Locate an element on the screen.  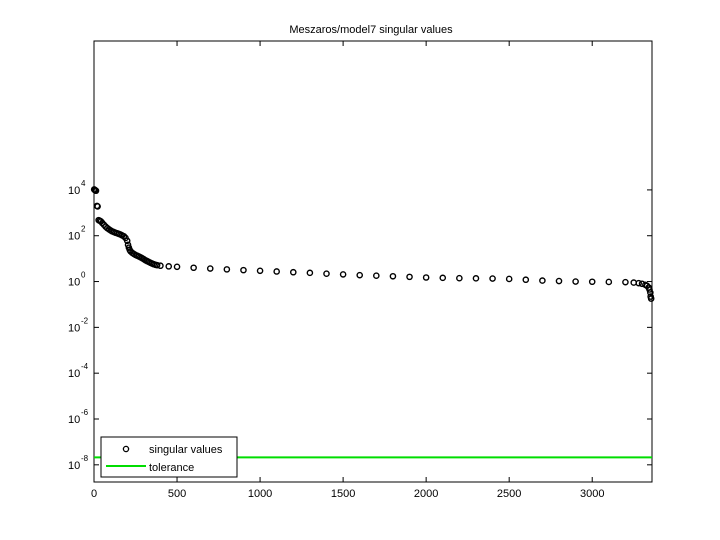
chart-title: Meszaros/model7 singular values is located at coordinates (371, 30).